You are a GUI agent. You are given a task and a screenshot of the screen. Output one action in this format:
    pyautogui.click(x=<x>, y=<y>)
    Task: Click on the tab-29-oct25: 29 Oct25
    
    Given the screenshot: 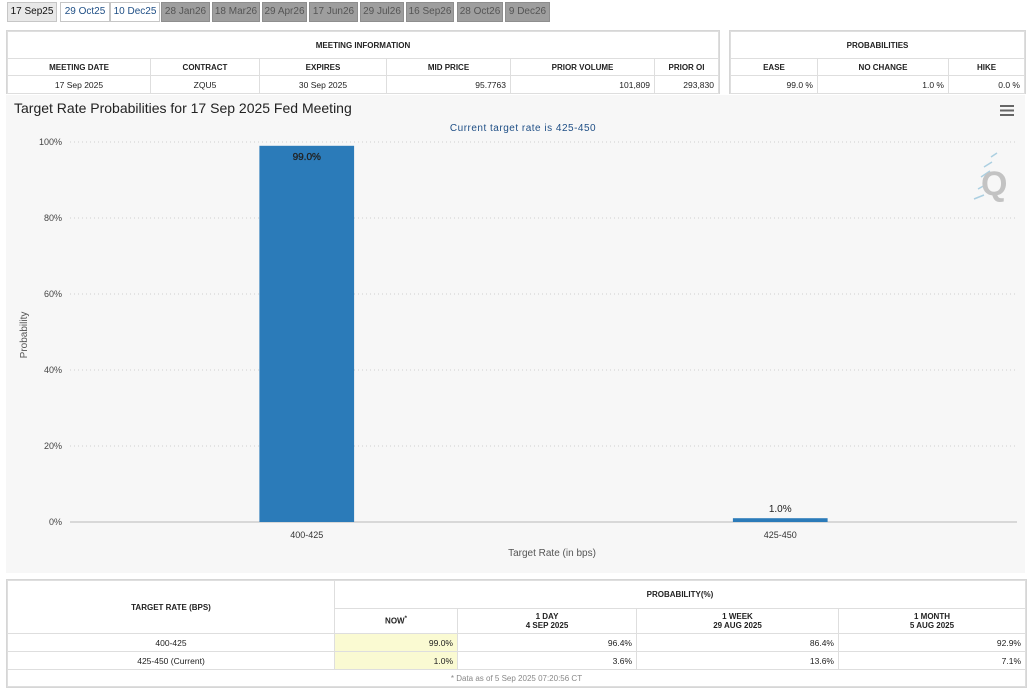 What is the action you would take?
    pyautogui.click(x=85, y=12)
    